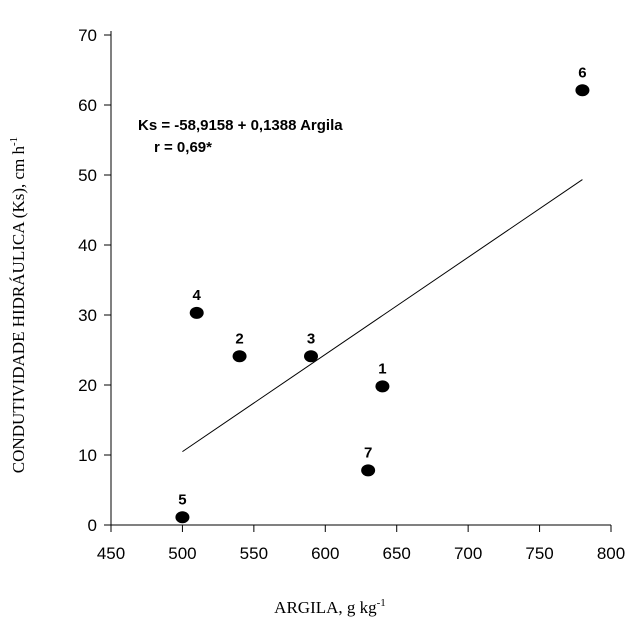 Image resolution: width=629 pixels, height=624 pixels. Describe the element at coordinates (240, 125) in the screenshot. I see `regression-equation: Ks = -58,9158 + 0,1388 Argila` at that location.